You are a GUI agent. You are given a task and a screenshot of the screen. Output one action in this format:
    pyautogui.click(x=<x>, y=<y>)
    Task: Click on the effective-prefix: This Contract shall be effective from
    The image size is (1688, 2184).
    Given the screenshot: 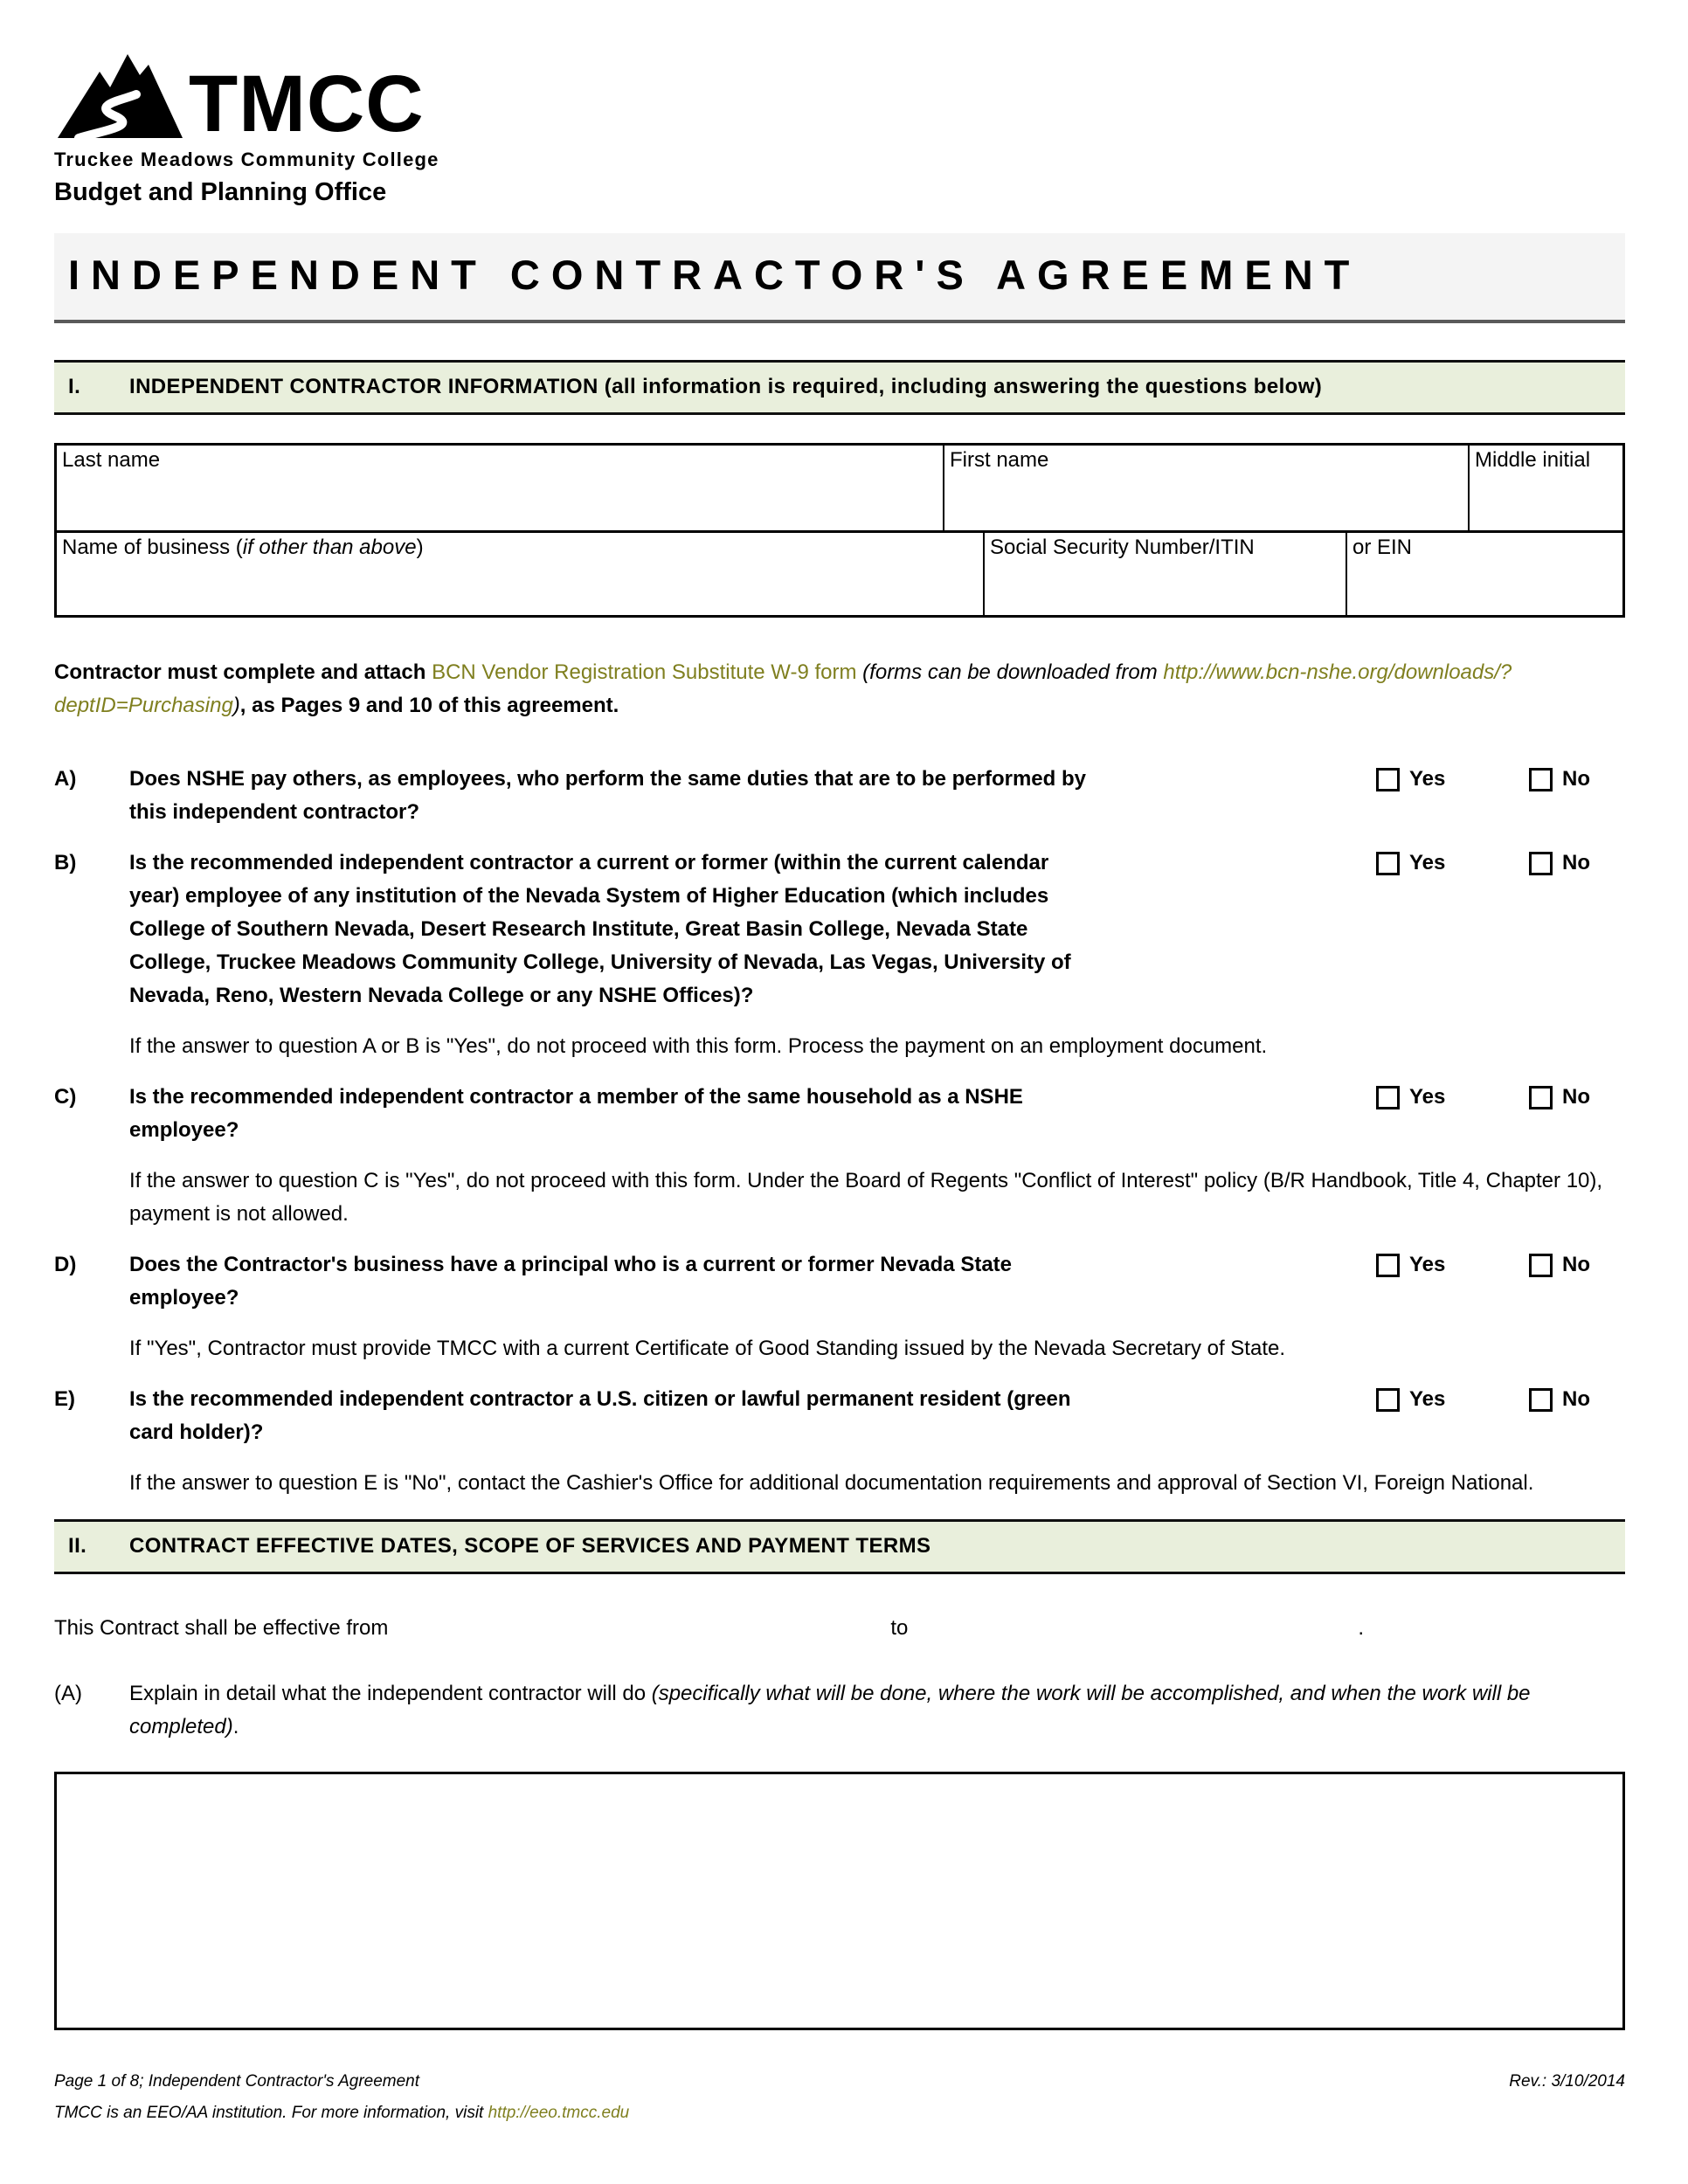 What is the action you would take?
    pyautogui.click(x=221, y=1628)
    